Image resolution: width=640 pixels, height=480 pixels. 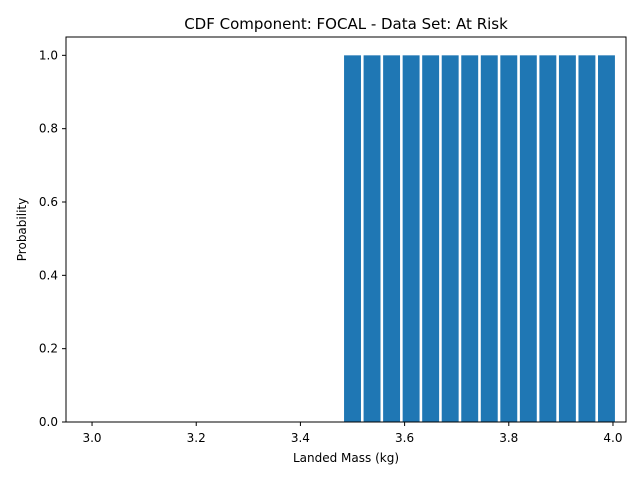 I want to click on y-tick-label-1: 0.2, so click(x=48, y=349).